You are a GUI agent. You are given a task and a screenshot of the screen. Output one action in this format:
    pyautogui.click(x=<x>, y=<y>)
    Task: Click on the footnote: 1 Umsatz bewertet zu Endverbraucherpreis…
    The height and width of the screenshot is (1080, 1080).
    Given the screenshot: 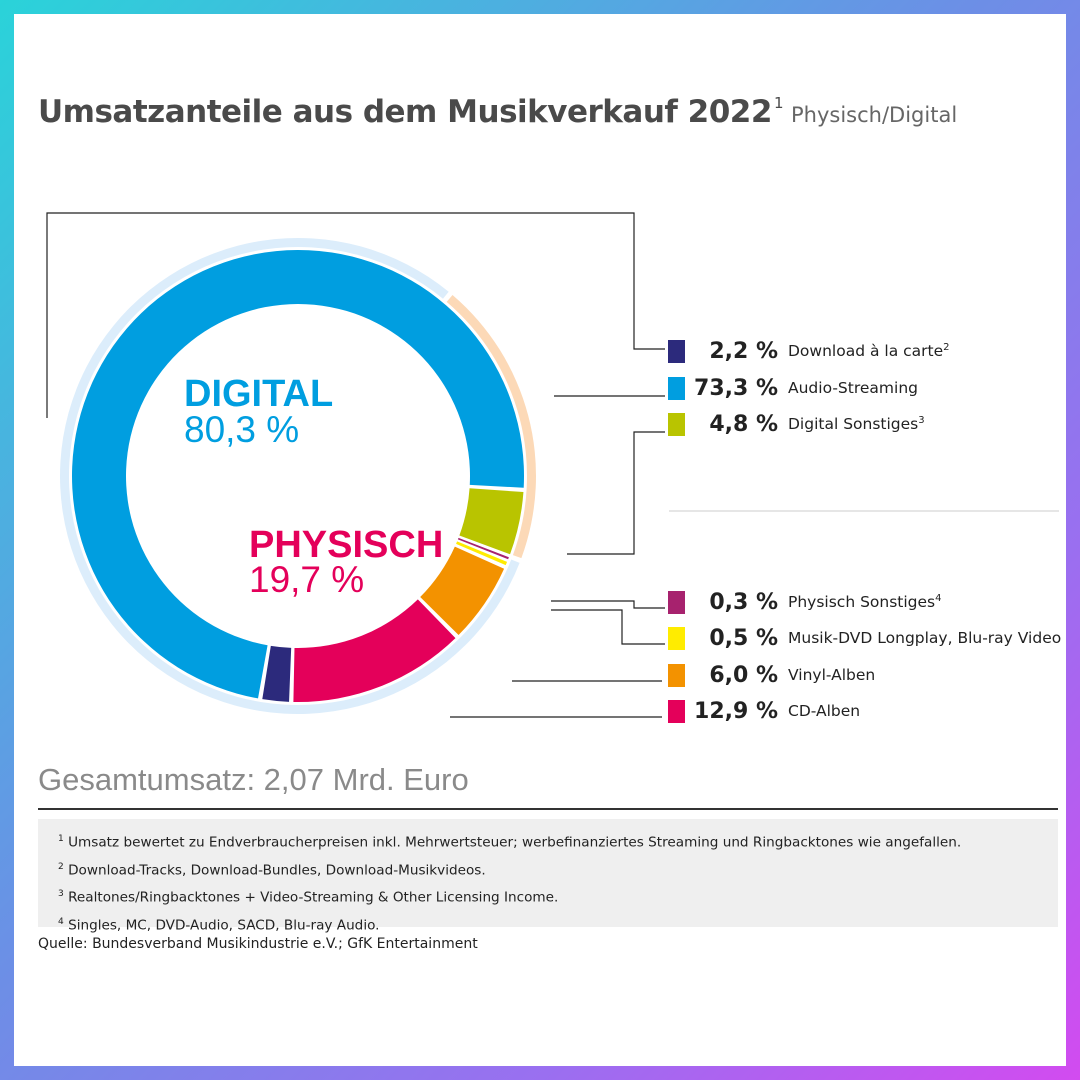 What is the action you would take?
    pyautogui.click(x=510, y=842)
    